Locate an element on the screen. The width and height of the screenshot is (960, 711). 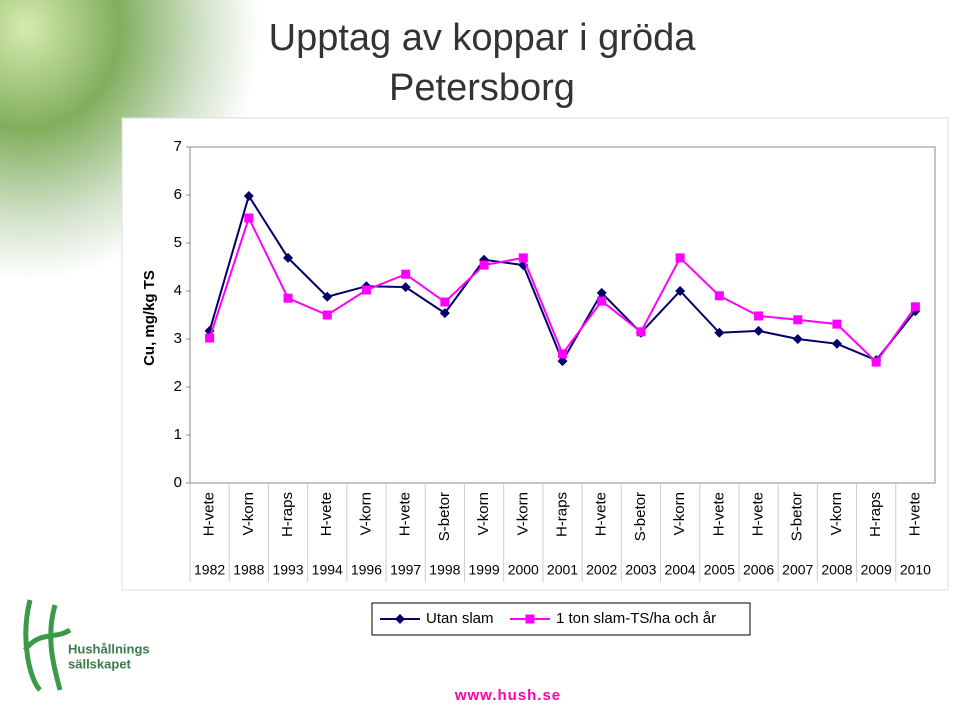
x-year-label: 2002 is located at coordinates (601, 570).